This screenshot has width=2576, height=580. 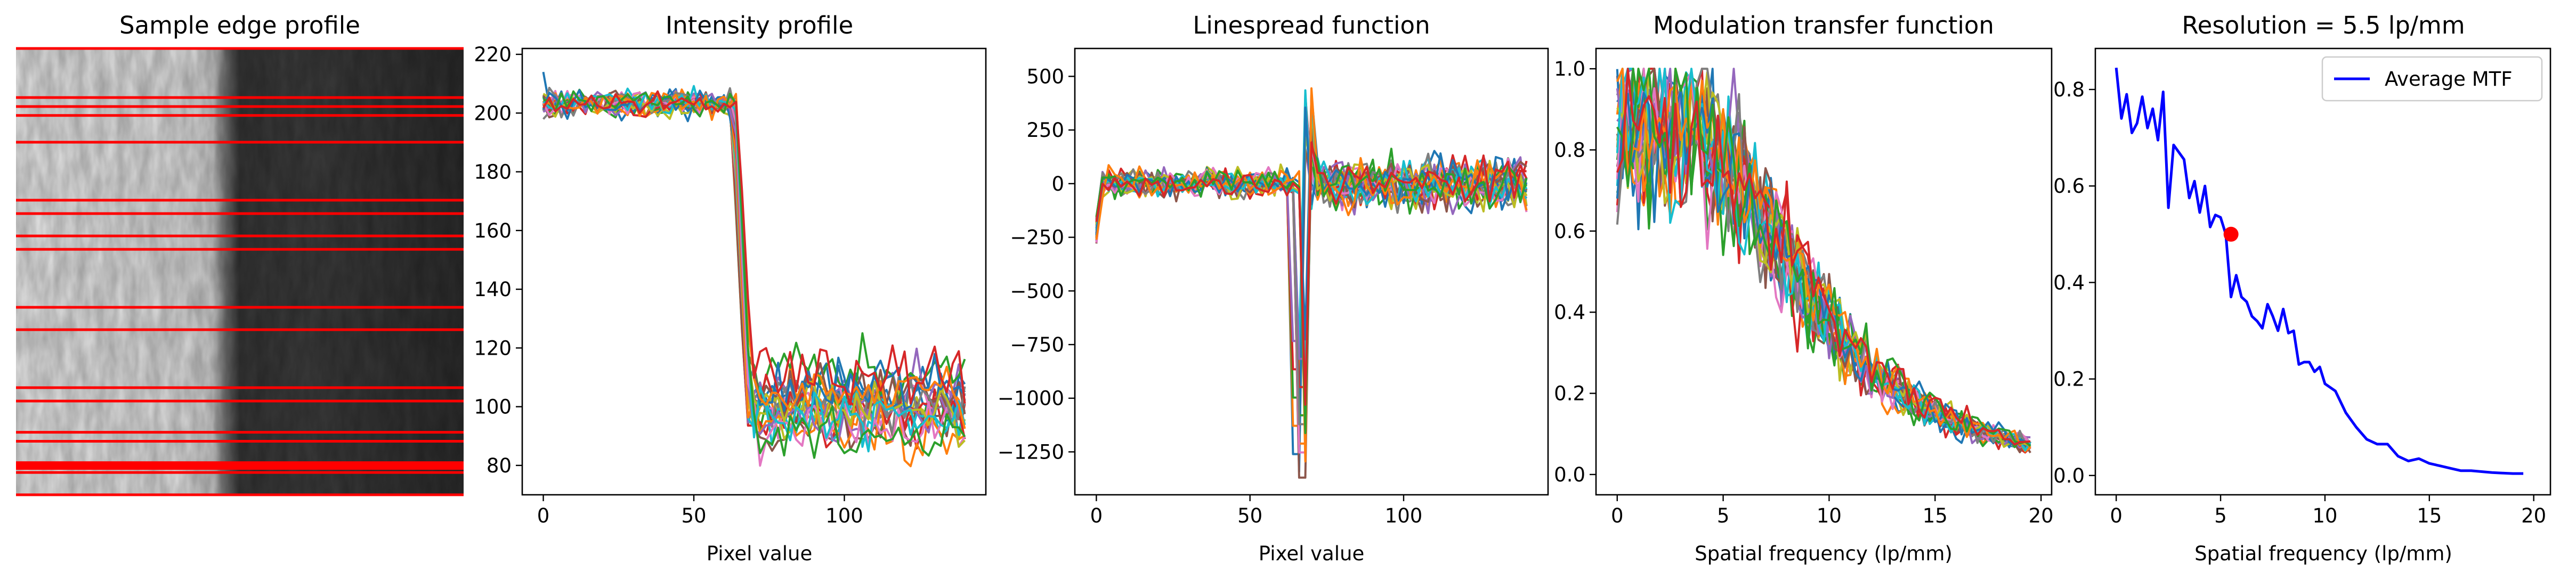 I want to click on linespread-ytick-label: −1250, so click(x=1031, y=451).